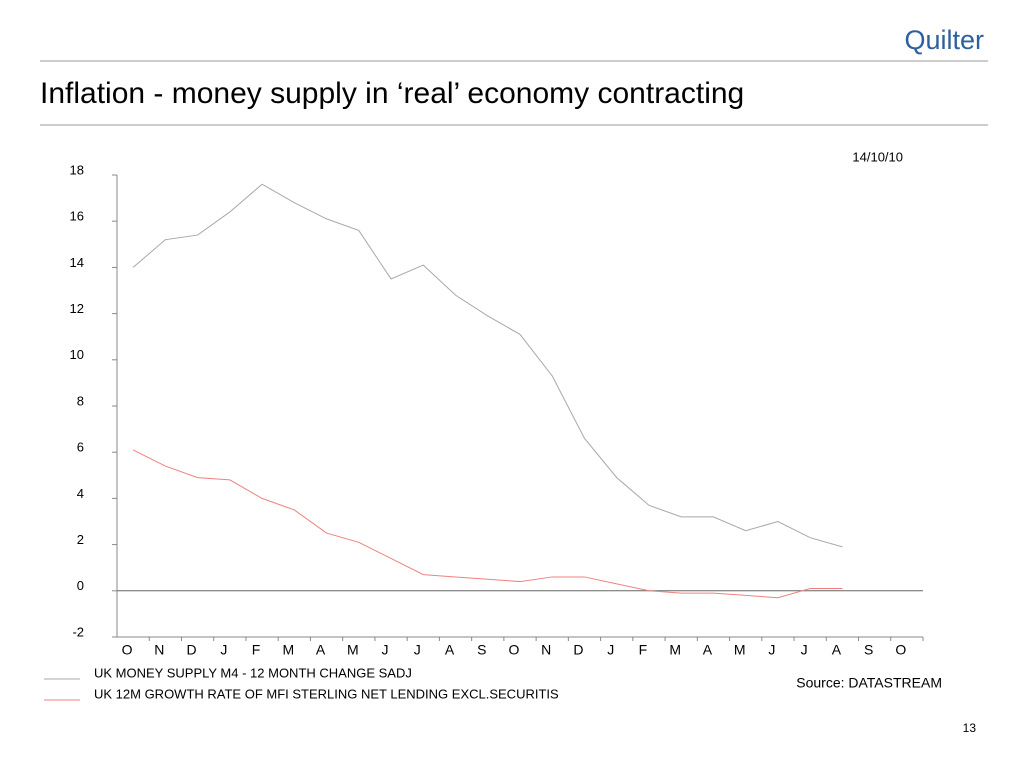  I want to click on logo: Quilter, so click(944, 40).